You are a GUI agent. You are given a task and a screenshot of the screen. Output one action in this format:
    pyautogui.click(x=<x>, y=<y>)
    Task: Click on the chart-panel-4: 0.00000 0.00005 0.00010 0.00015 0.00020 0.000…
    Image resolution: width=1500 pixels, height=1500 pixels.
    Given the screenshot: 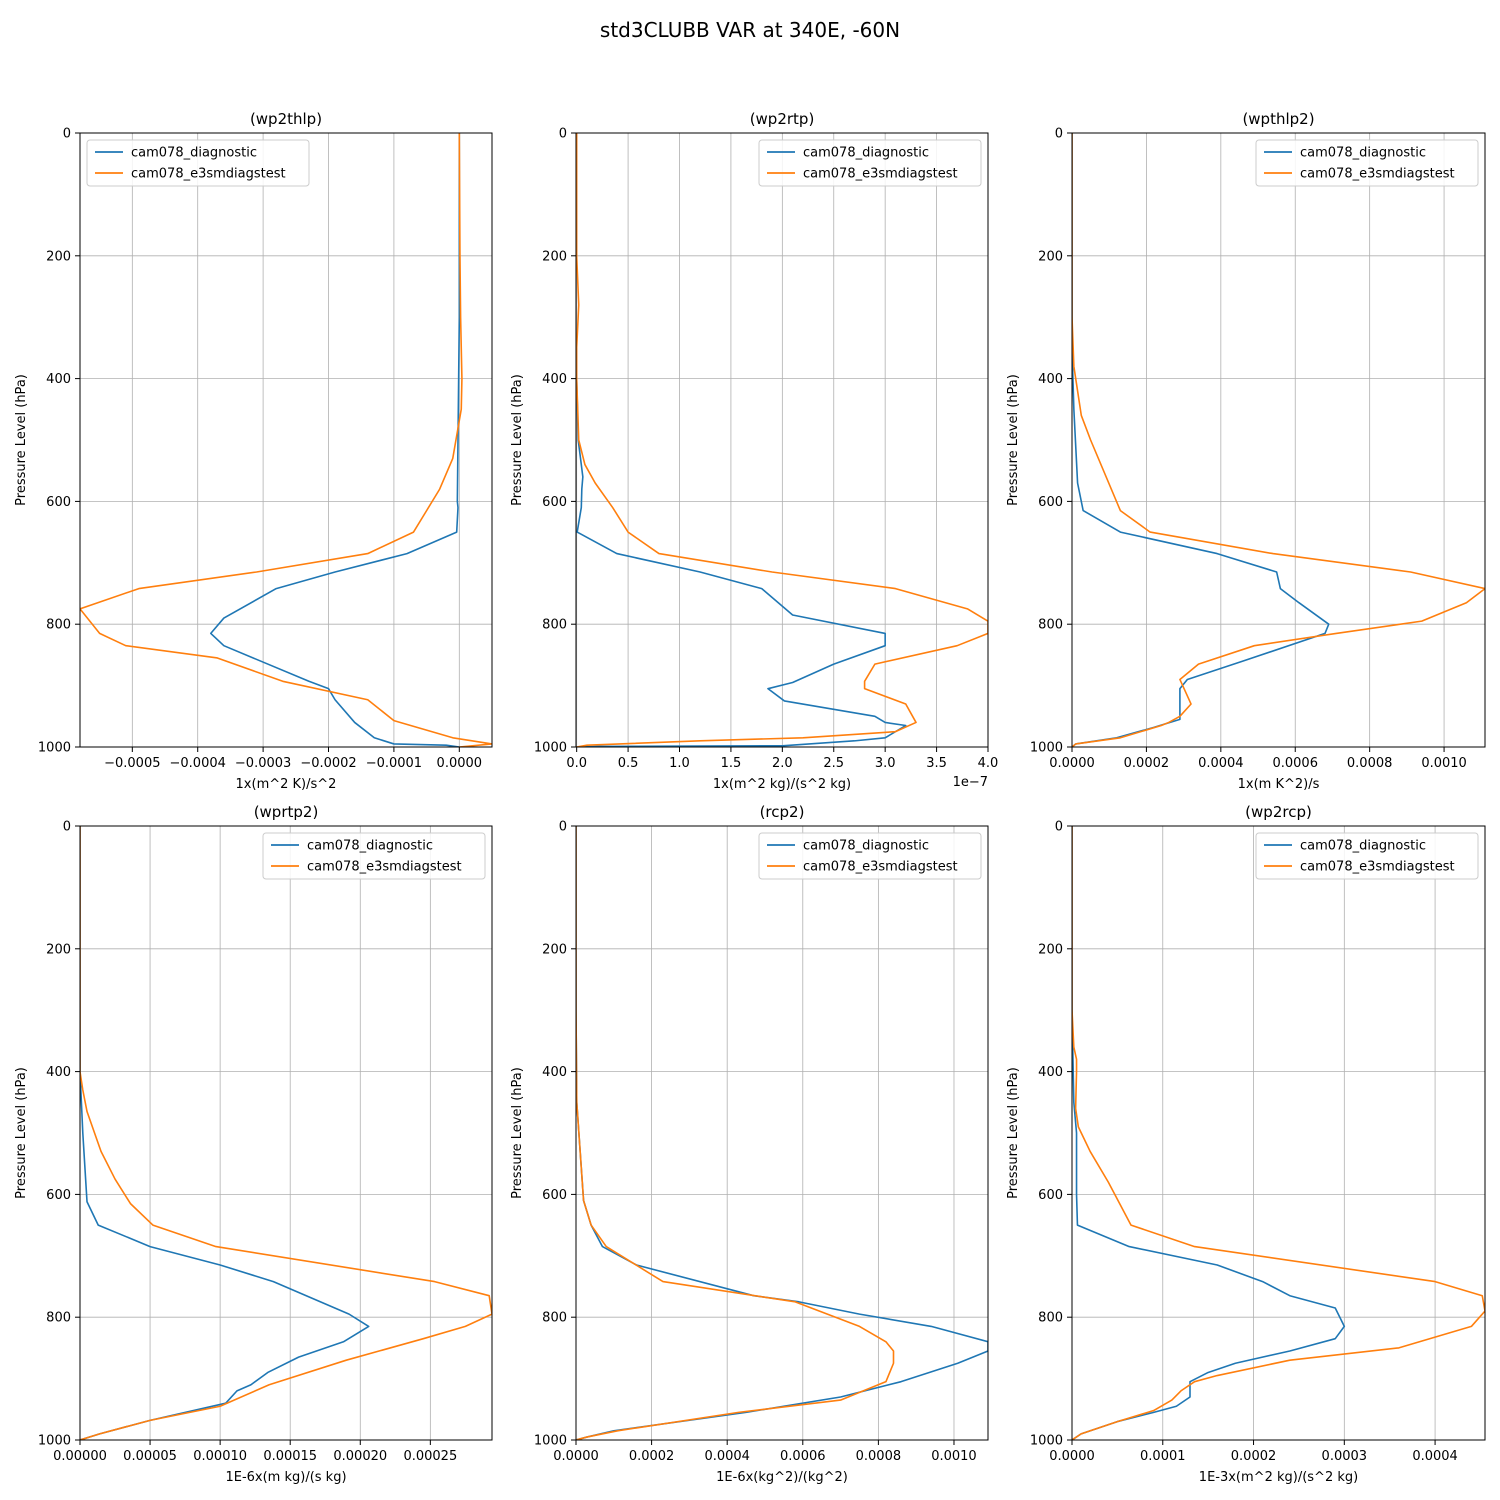 What is the action you would take?
    pyautogui.click(x=253, y=1144)
    